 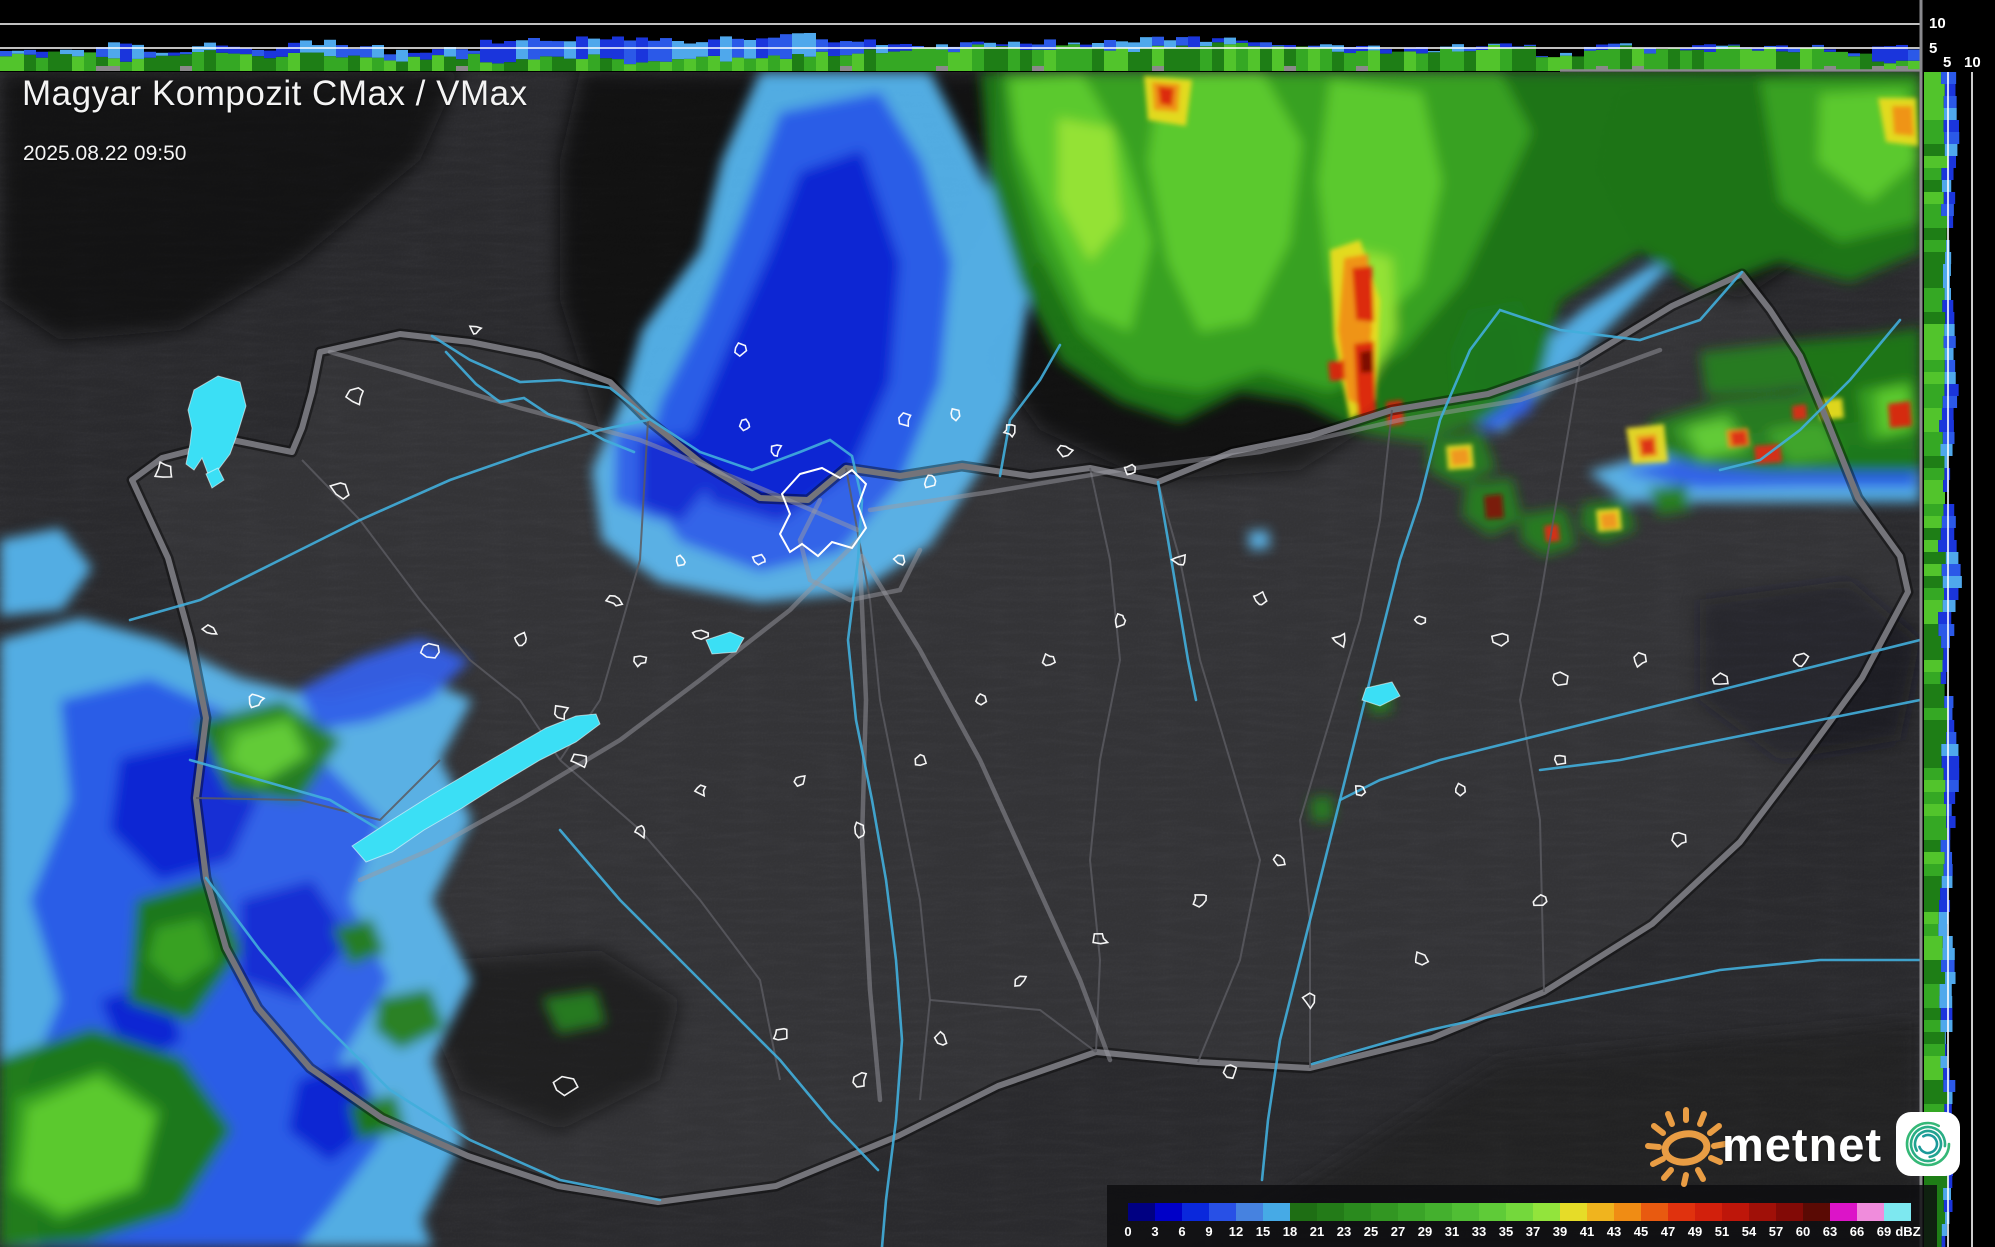 What do you see at coordinates (275, 93) in the screenshot?
I see `page-title: Magyar Kompozit CMax / VMax` at bounding box center [275, 93].